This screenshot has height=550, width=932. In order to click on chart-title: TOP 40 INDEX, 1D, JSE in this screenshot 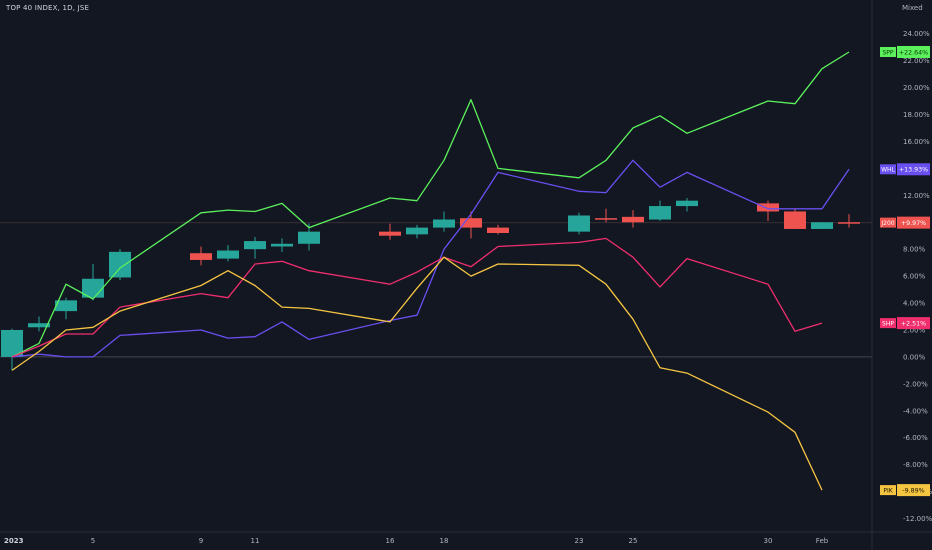, I will do `click(48, 8)`.